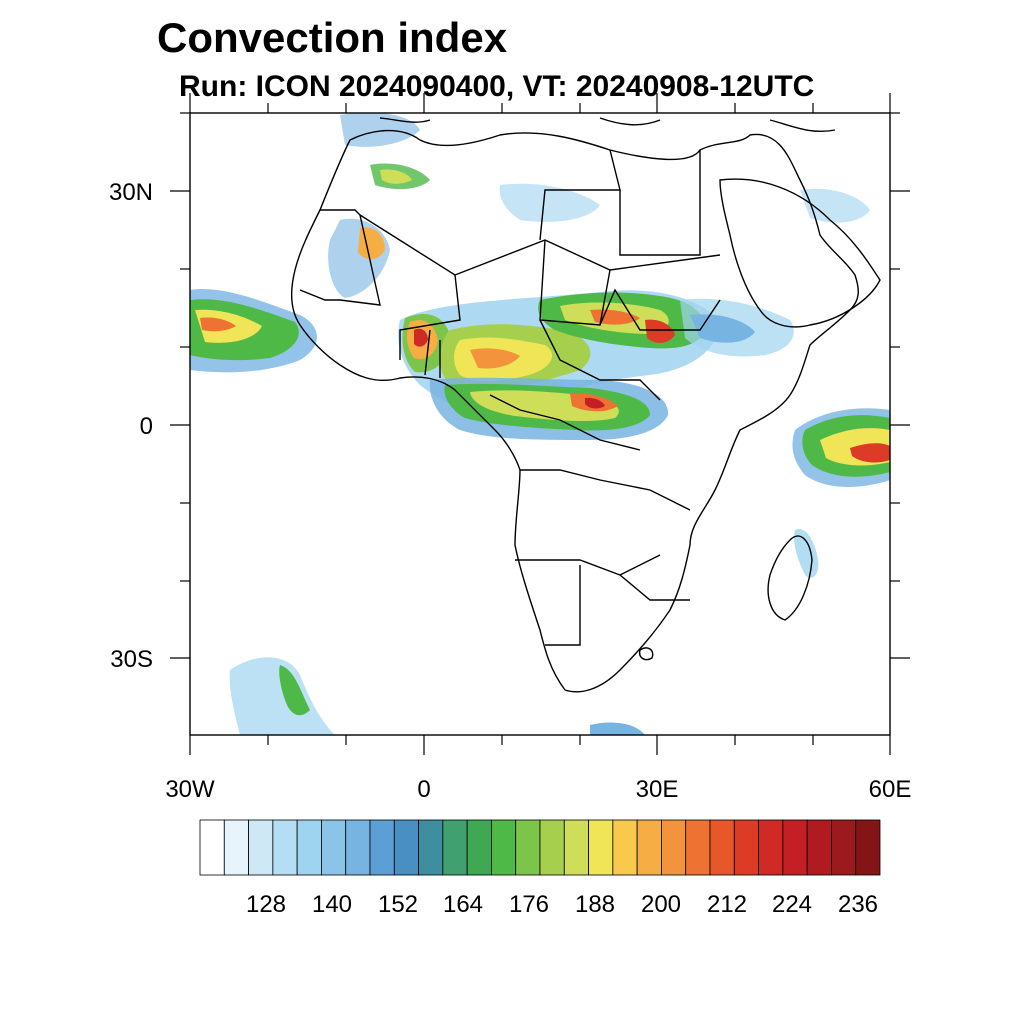 This screenshot has width=1024, height=1024. I want to click on colorbar-label: 152, so click(398, 904).